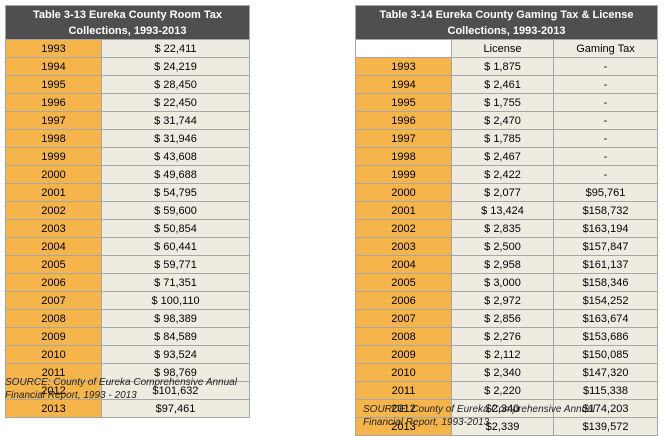 The width and height of the screenshot is (668, 436). What do you see at coordinates (605, 48) in the screenshot?
I see `gaming-tax-column-header: Gaming Tax` at bounding box center [605, 48].